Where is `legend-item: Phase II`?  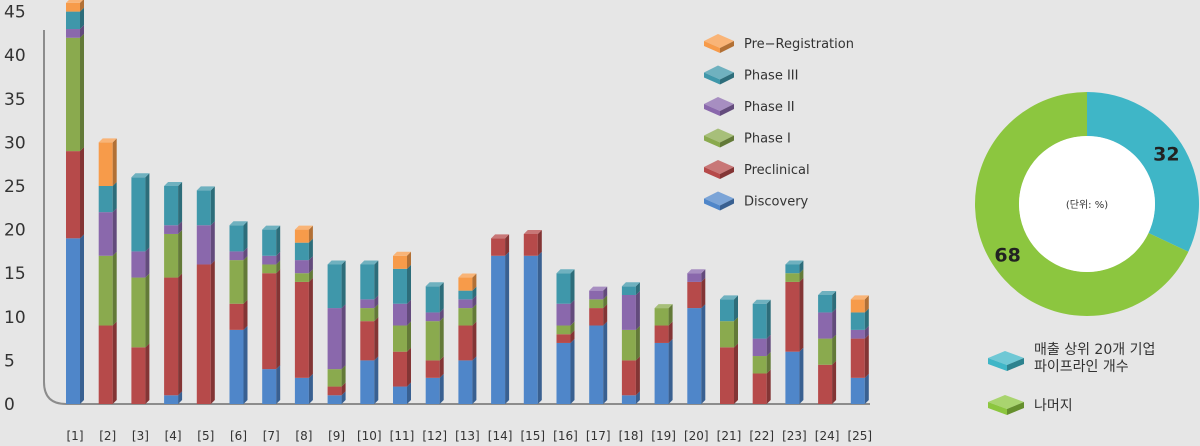
legend-item: Phase II is located at coordinates (749, 106).